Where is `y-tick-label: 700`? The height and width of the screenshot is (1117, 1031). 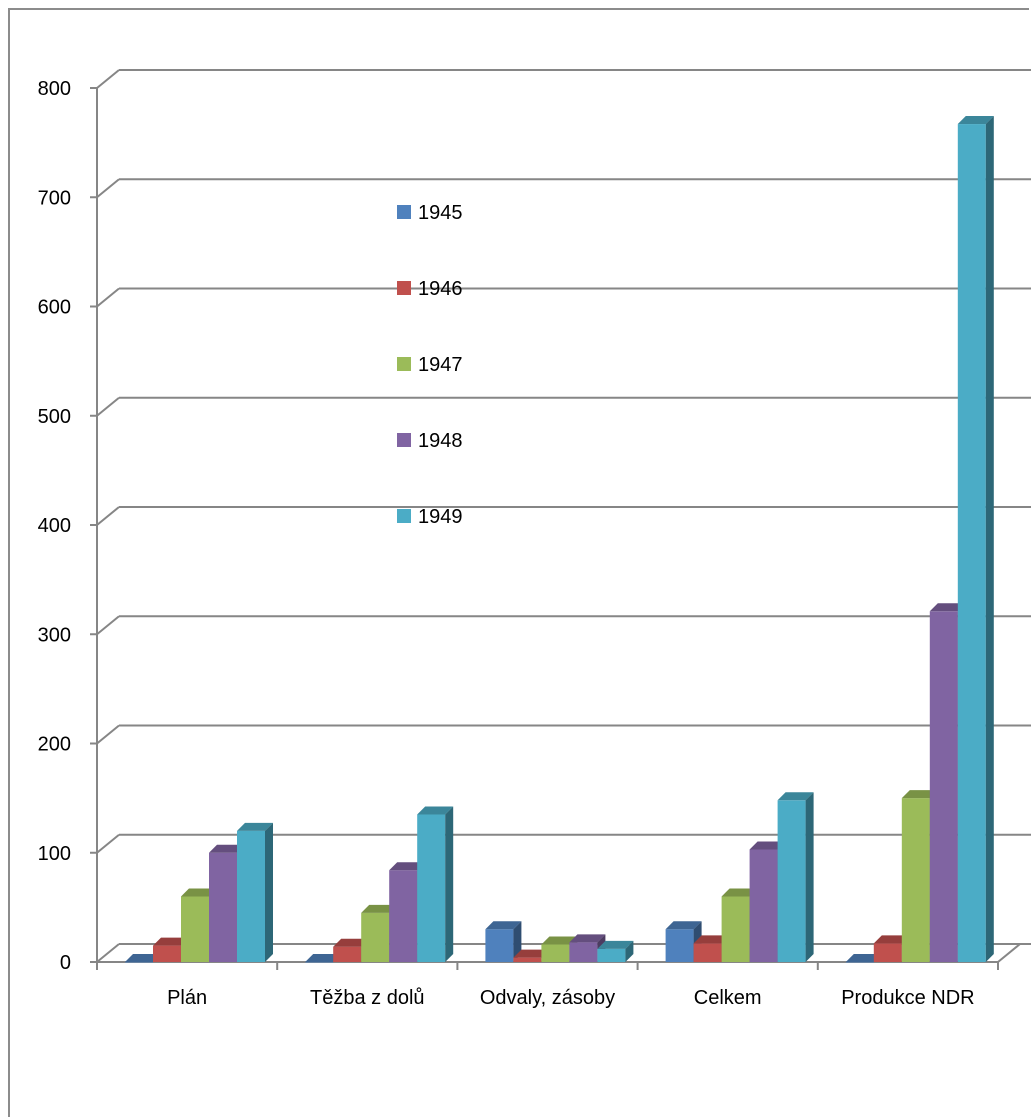
y-tick-label: 700 is located at coordinates (54, 198).